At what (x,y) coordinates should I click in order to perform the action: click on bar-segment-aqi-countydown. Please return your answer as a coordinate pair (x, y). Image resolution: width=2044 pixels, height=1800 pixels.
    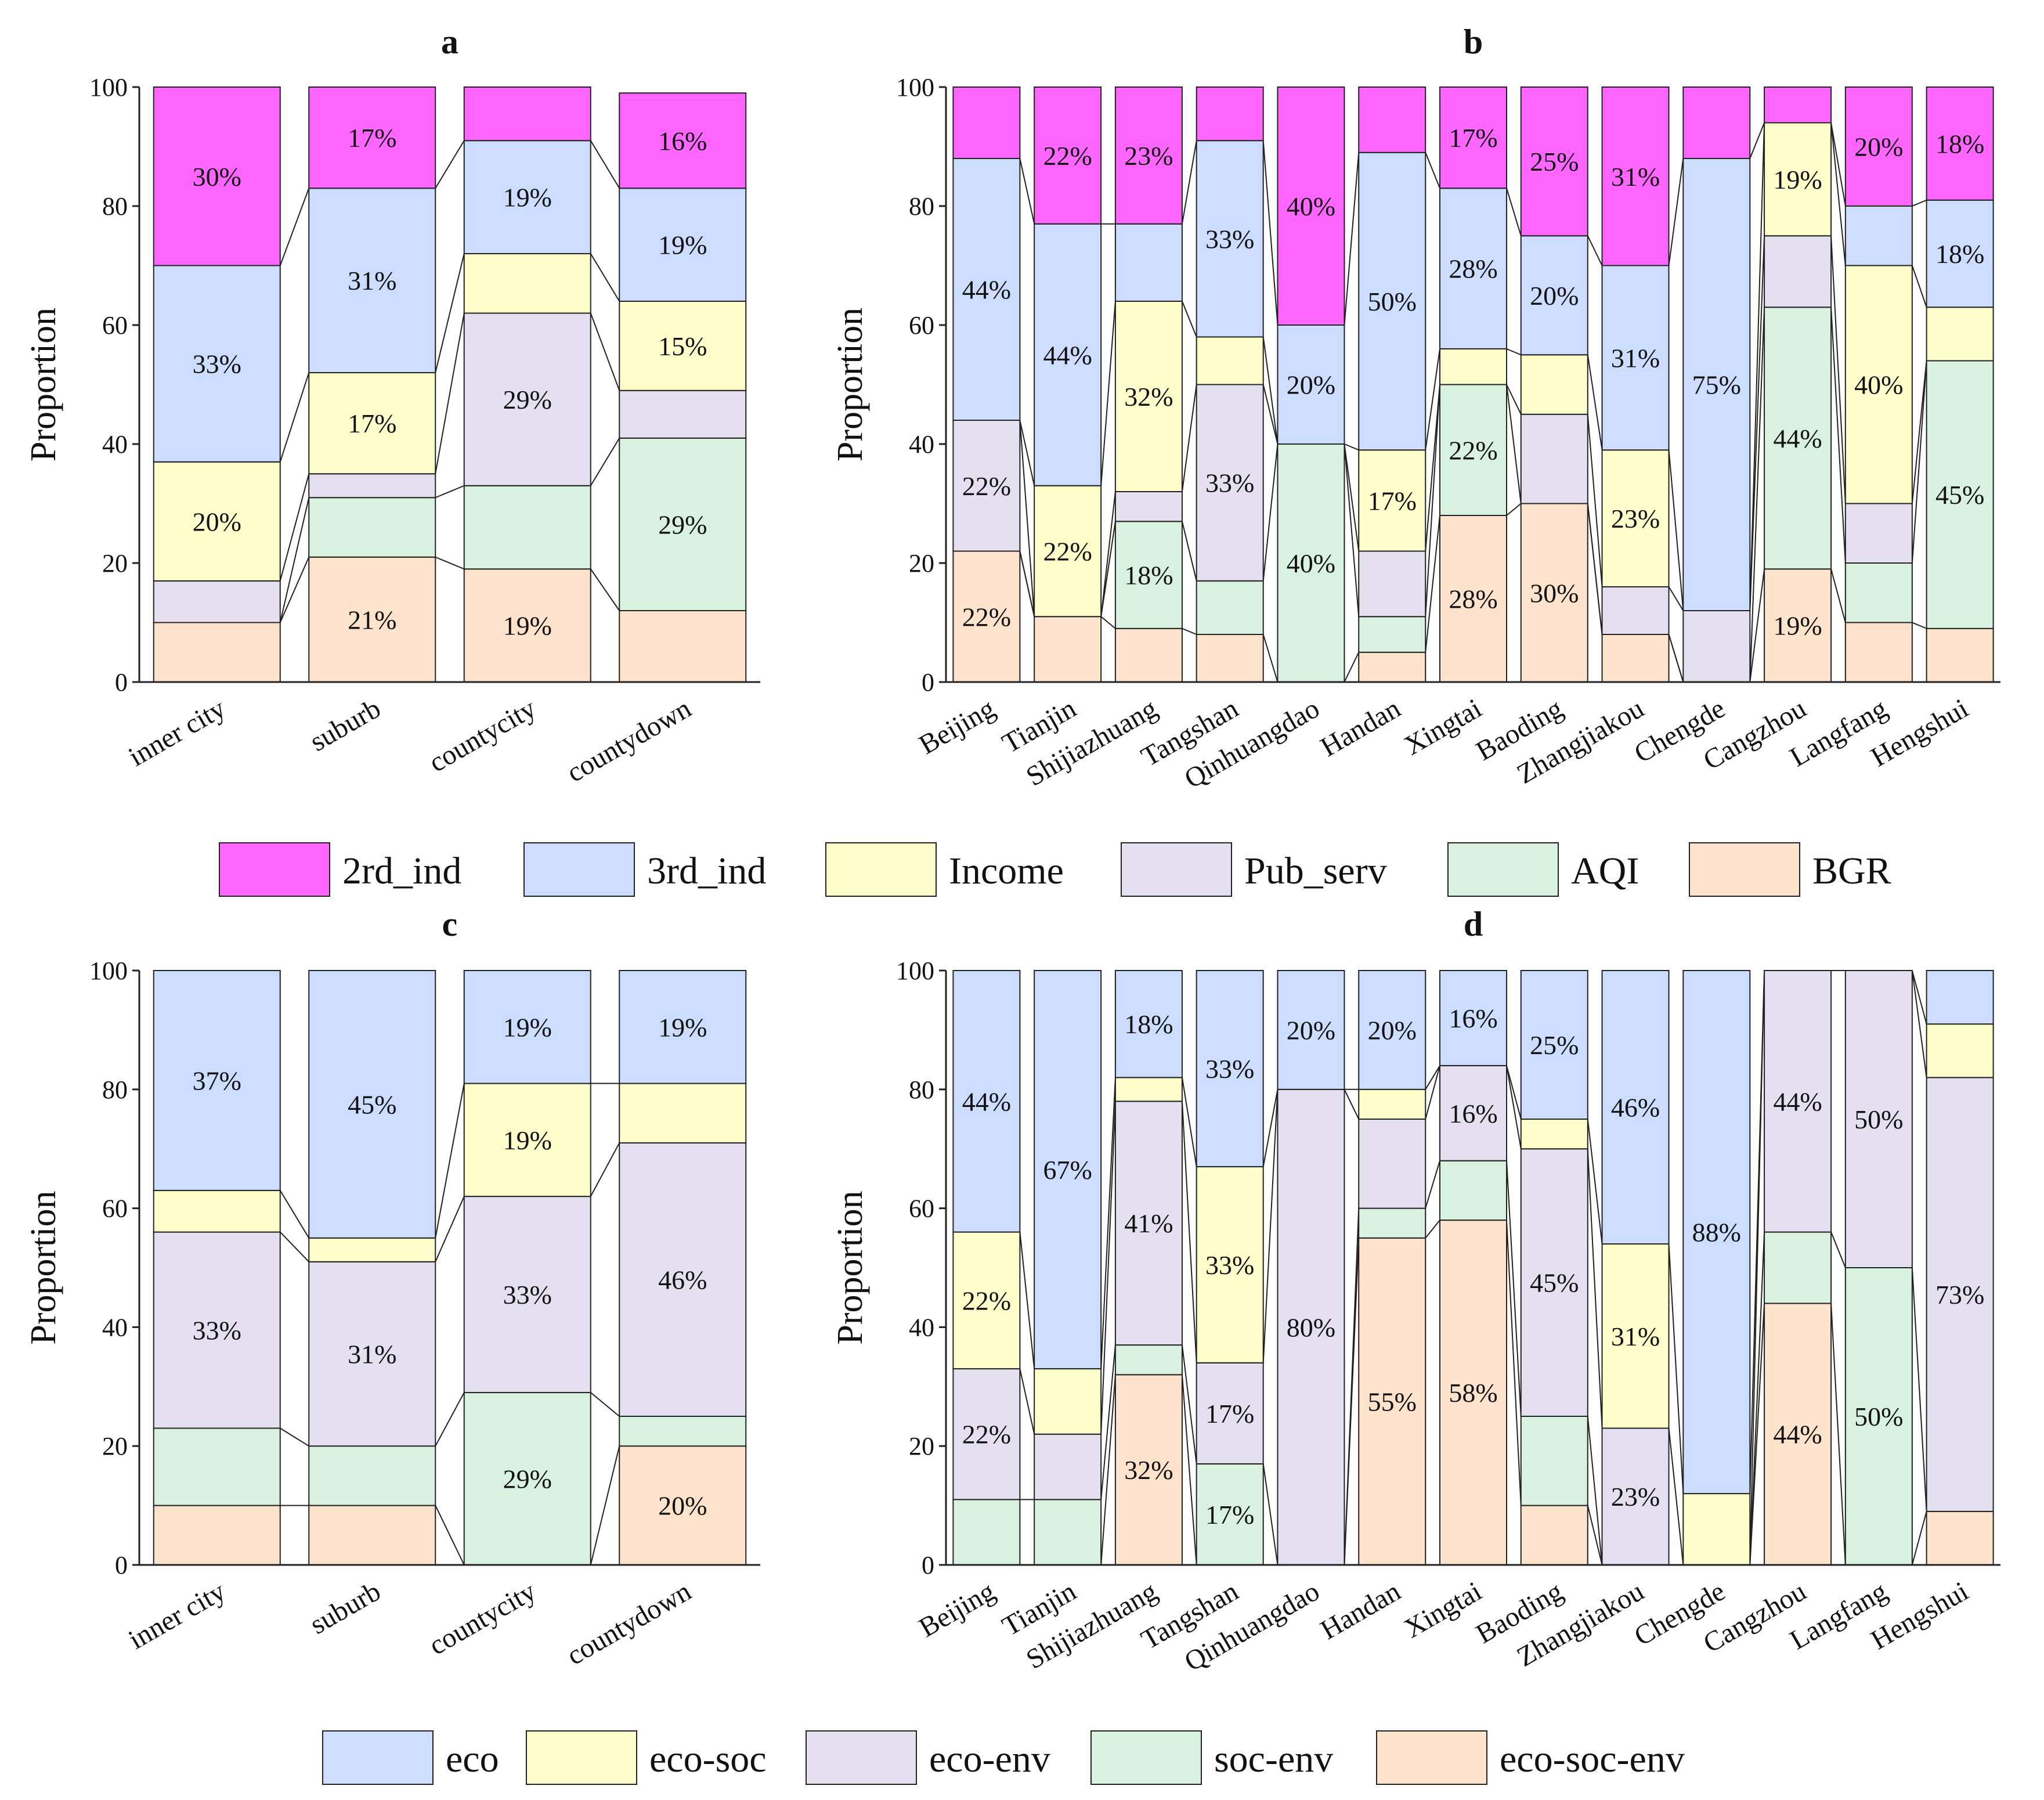
    Looking at the image, I should click on (683, 524).